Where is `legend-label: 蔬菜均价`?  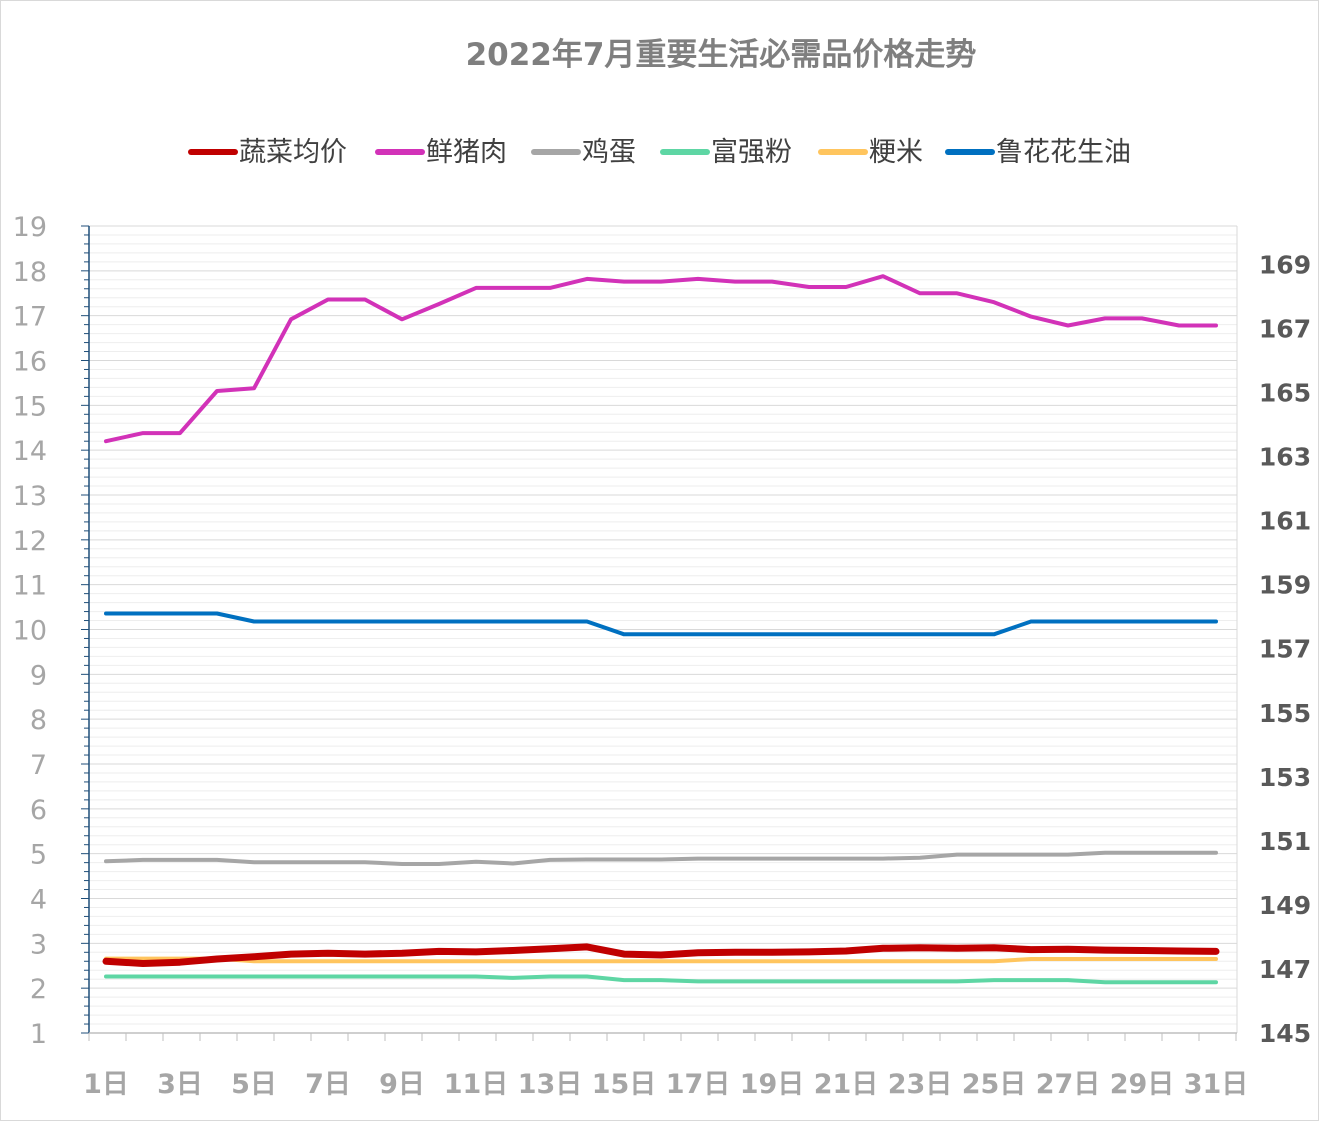 legend-label: 蔬菜均价 is located at coordinates (293, 152).